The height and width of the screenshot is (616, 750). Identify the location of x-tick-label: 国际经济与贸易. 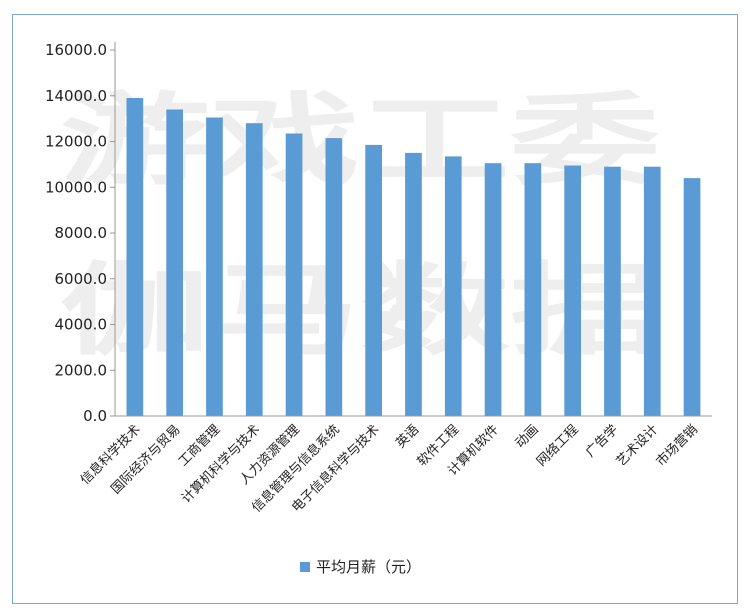
(146, 459).